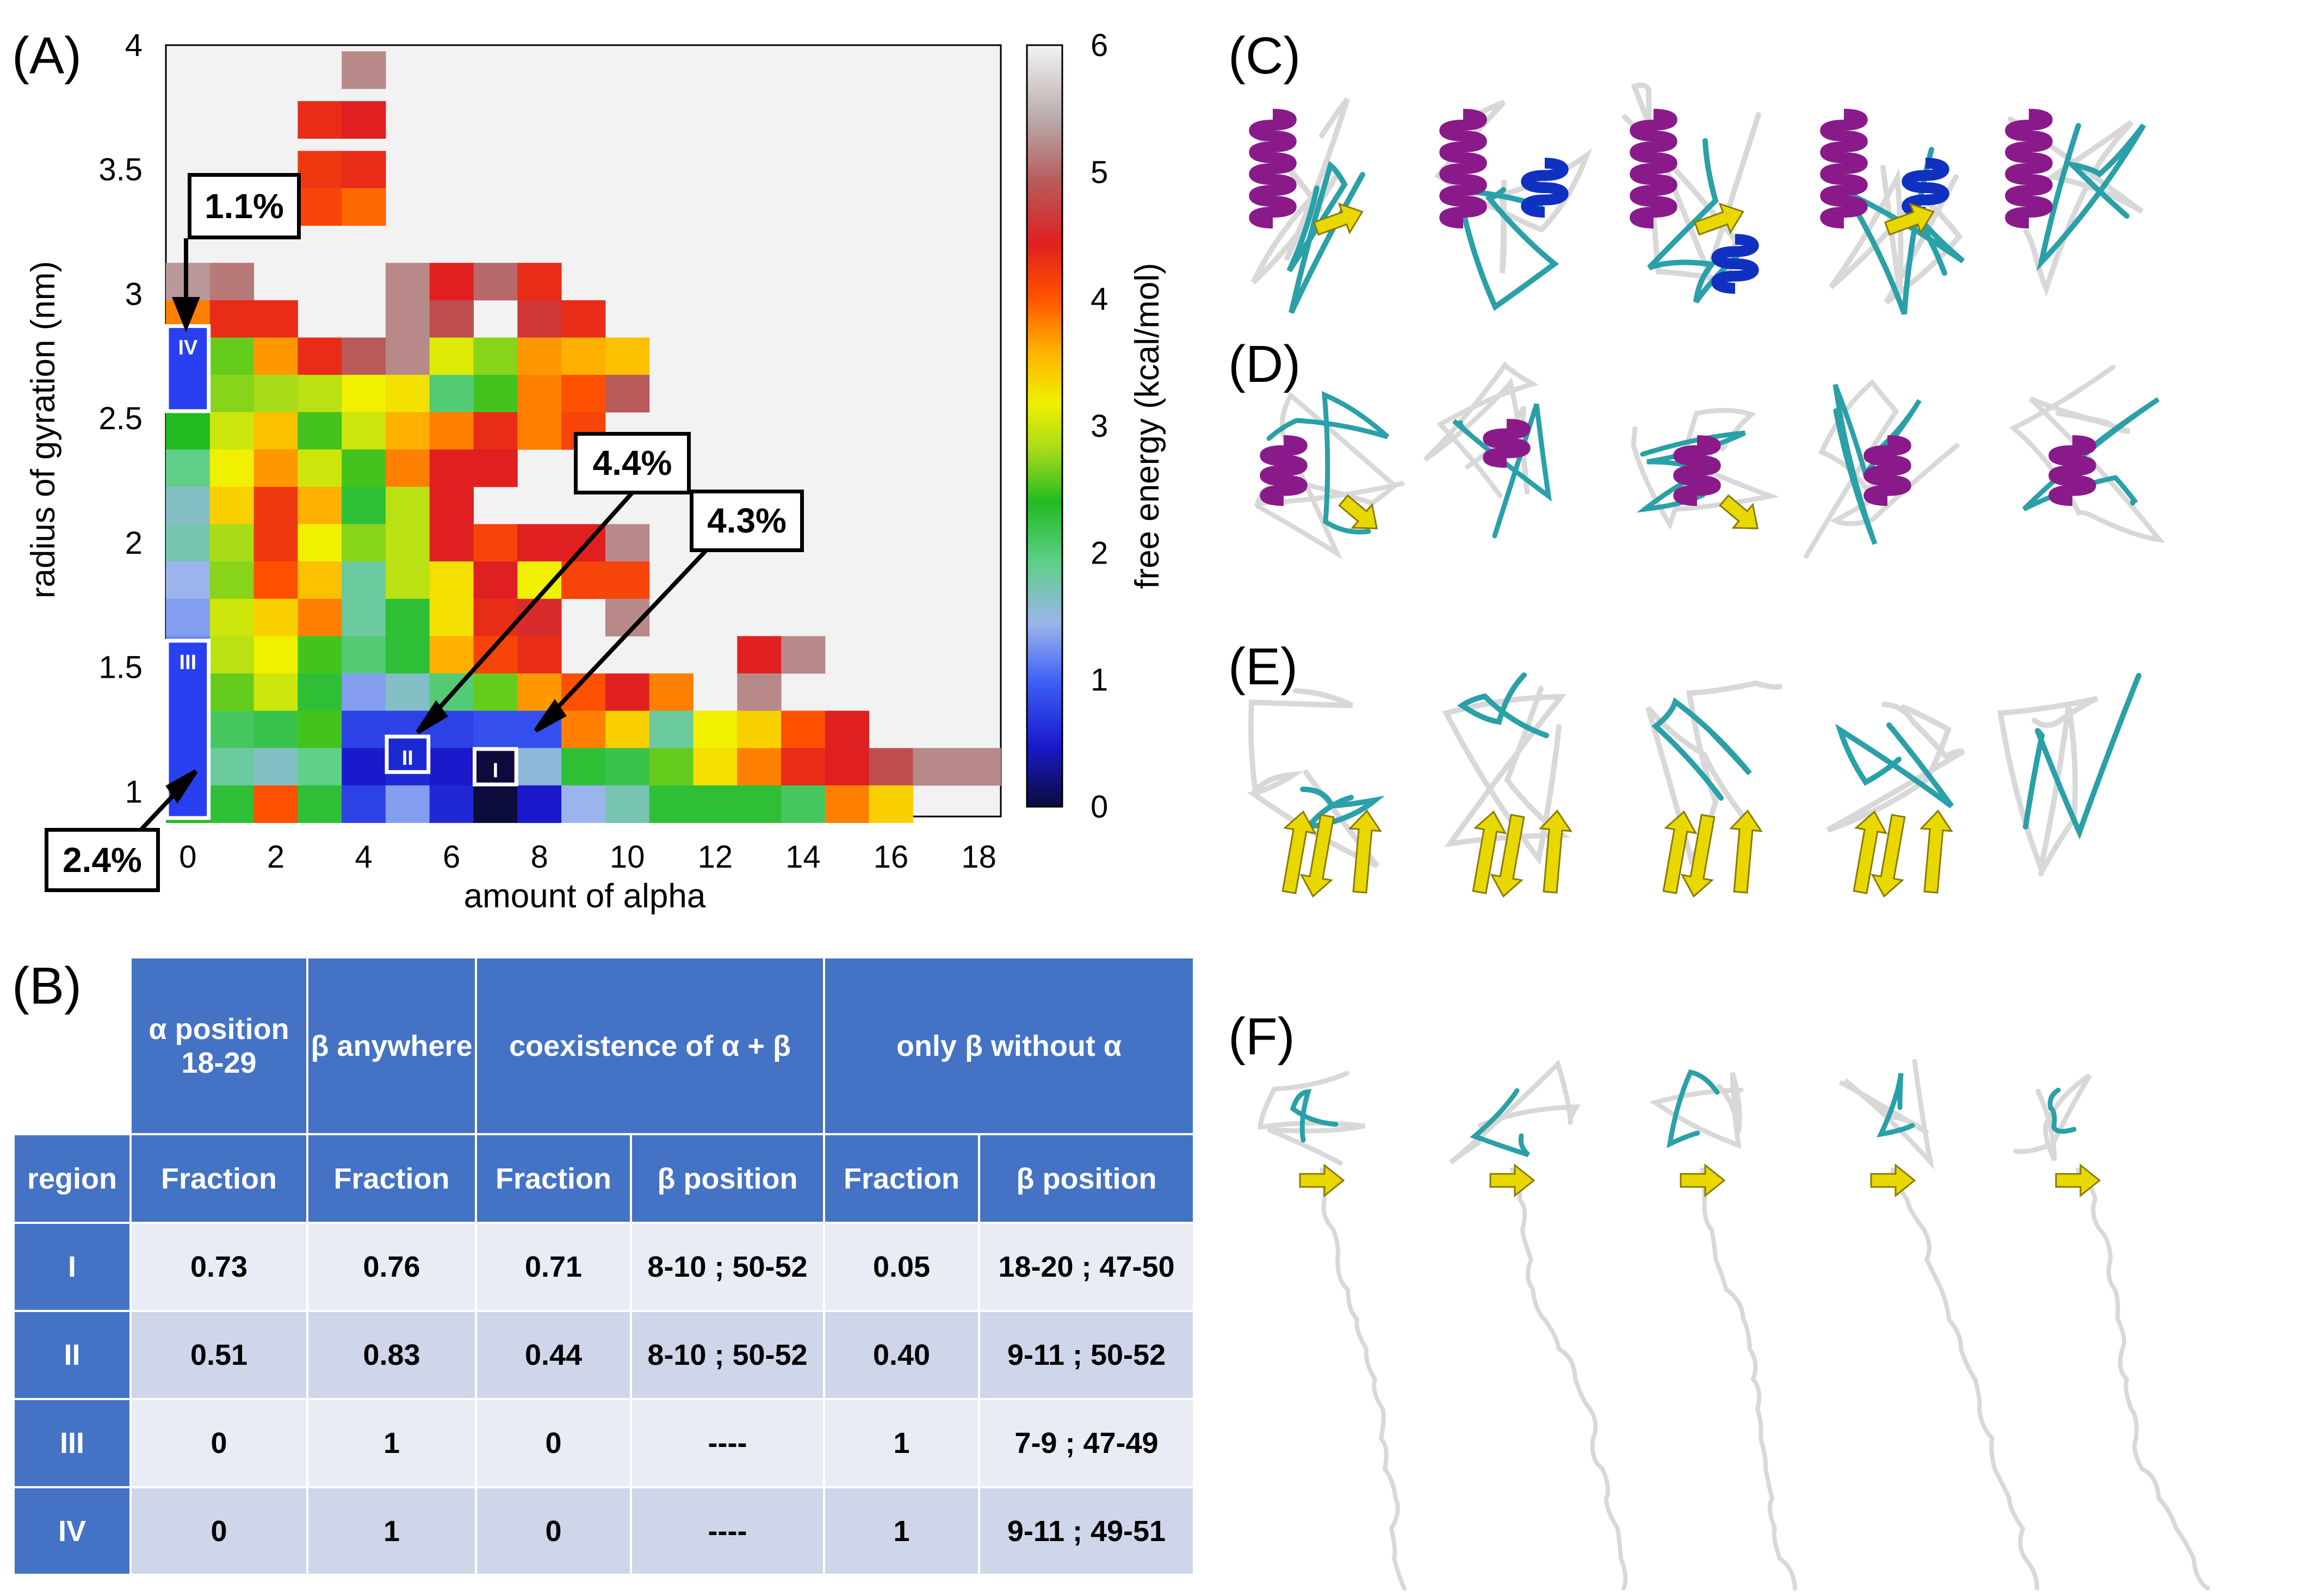 The height and width of the screenshot is (1596, 2322). Describe the element at coordinates (451, 857) in the screenshot. I see `x-tick-label: 6` at that location.